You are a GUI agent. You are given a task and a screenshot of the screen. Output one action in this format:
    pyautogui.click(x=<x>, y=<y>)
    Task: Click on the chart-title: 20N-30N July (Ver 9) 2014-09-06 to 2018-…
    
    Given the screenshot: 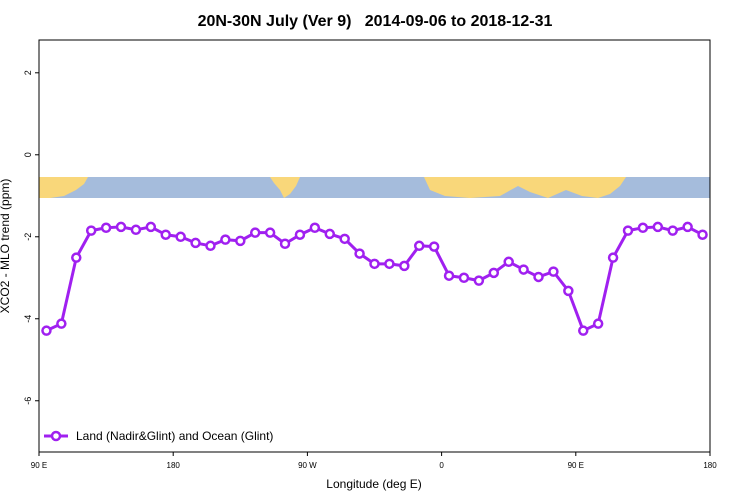 What is the action you would take?
    pyautogui.click(x=375, y=21)
    